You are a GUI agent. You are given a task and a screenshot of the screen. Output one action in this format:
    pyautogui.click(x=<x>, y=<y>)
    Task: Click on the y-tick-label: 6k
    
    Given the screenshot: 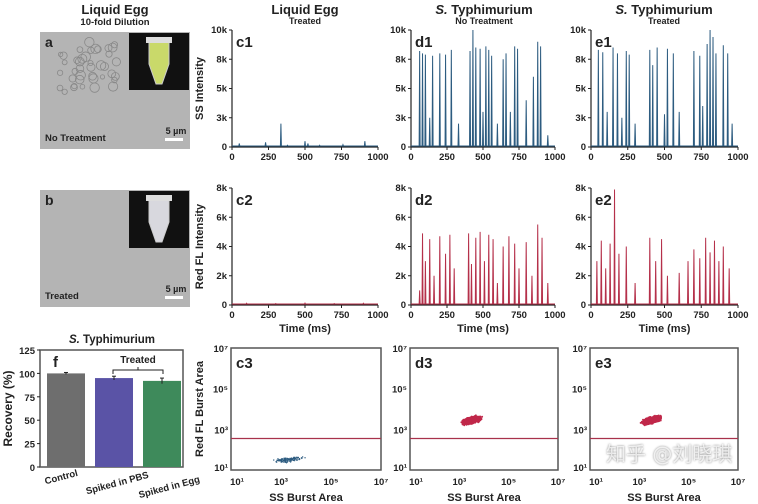 What is the action you would take?
    pyautogui.click(x=400, y=217)
    